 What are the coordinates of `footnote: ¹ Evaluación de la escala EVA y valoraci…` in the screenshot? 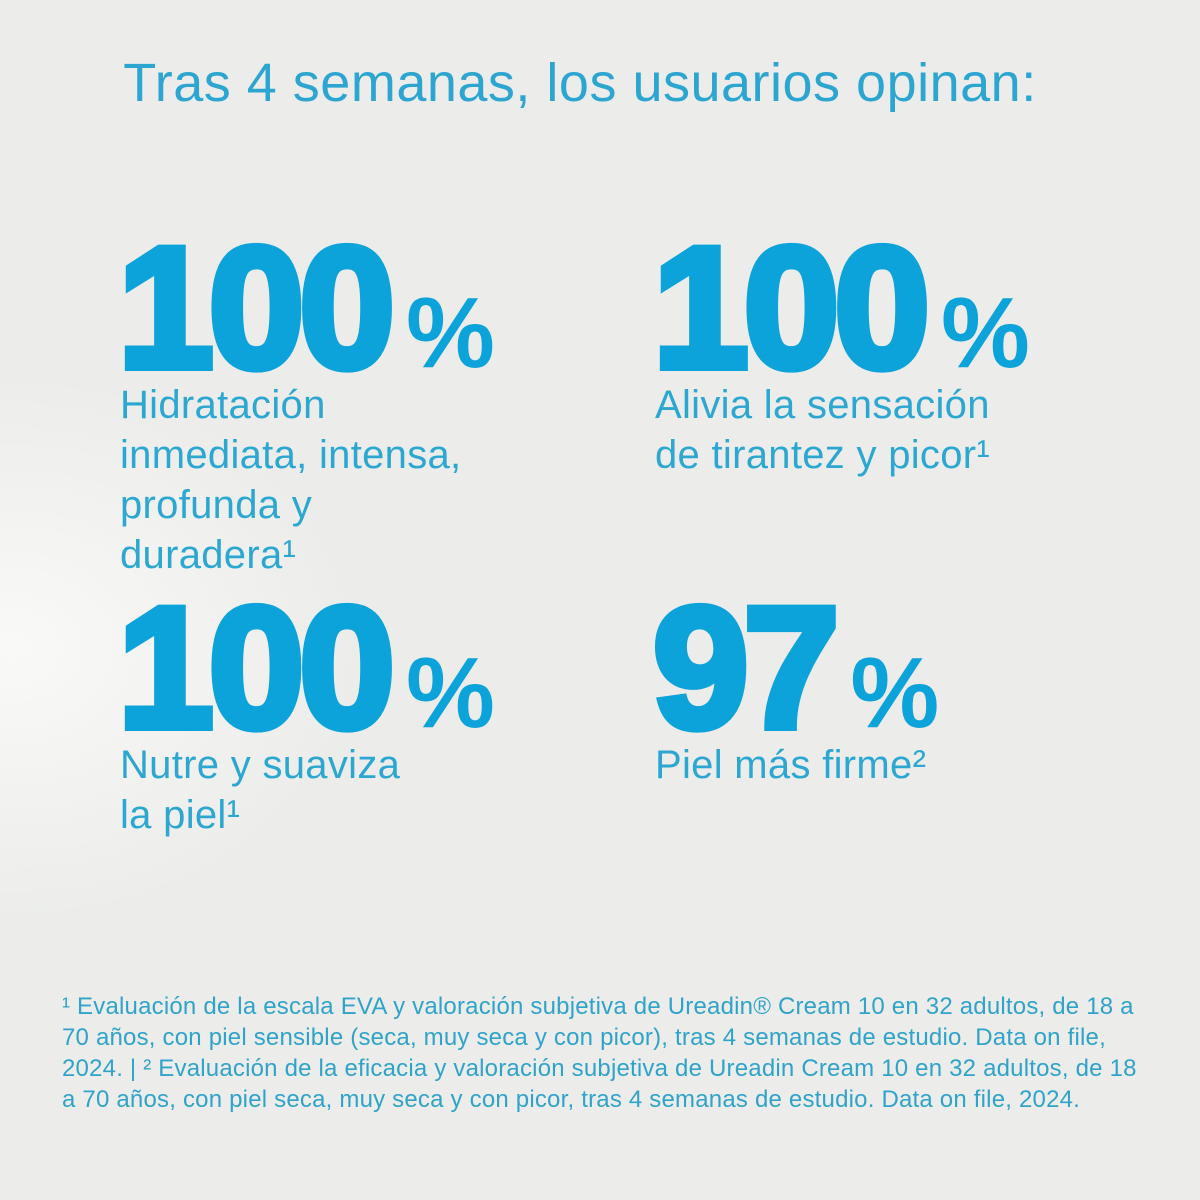 It's located at (599, 1053).